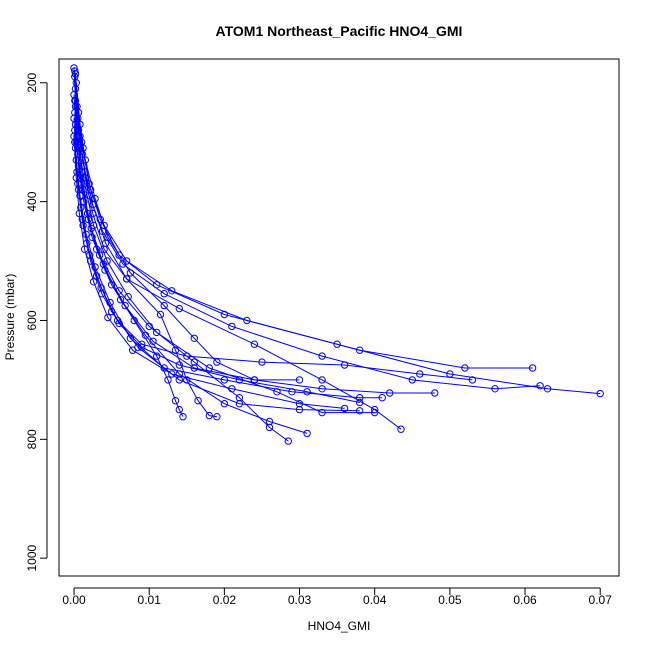  What do you see at coordinates (32, 558) in the screenshot?
I see `y-tick-label: 1000` at bounding box center [32, 558].